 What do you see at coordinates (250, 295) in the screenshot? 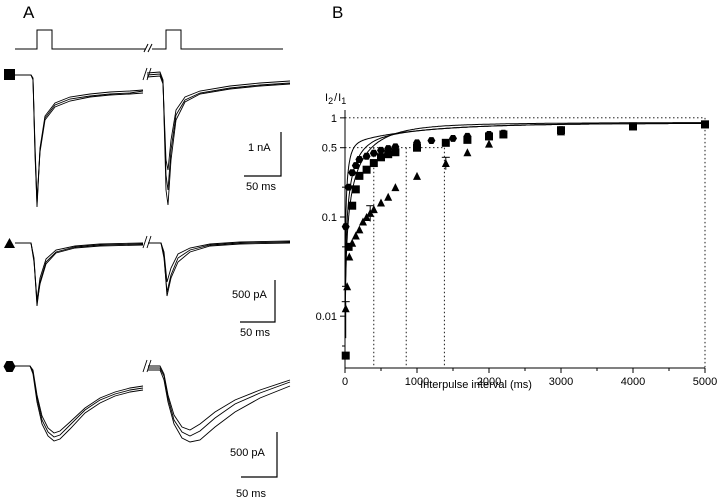
I see `scalebar-2-y-label: 500 pA` at bounding box center [250, 295].